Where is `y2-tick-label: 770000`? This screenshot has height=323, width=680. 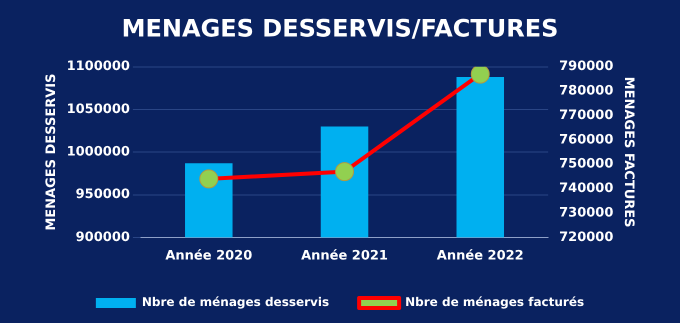
y2-tick-label: 770000 is located at coordinates (586, 115).